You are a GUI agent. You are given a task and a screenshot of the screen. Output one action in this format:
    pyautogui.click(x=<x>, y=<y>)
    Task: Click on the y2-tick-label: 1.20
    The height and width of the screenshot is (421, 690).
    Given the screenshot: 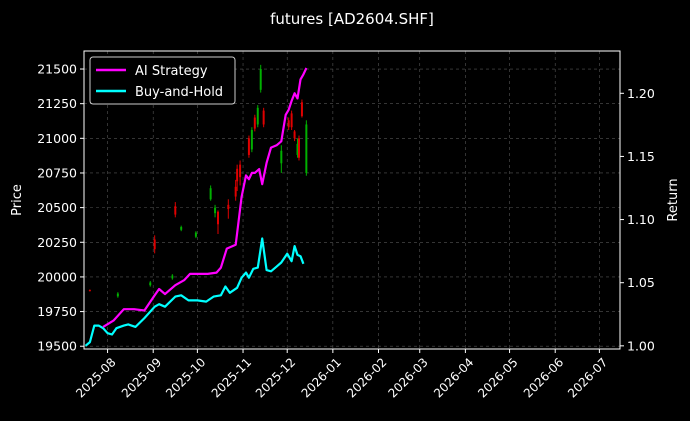 What is the action you would take?
    pyautogui.click(x=641, y=93)
    